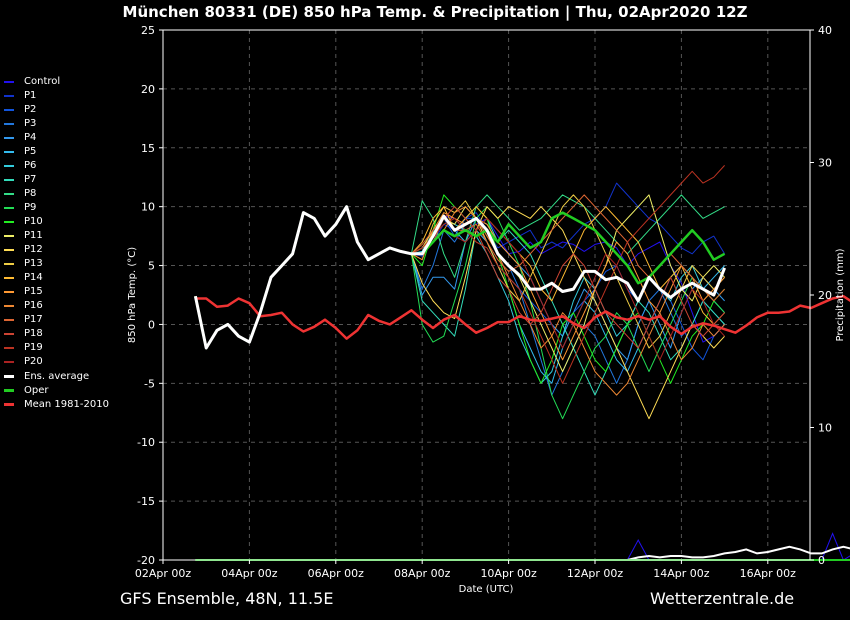 The height and width of the screenshot is (620, 850). What do you see at coordinates (66, 404) in the screenshot?
I see `legend-label: Mean 1981-2010` at bounding box center [66, 404].